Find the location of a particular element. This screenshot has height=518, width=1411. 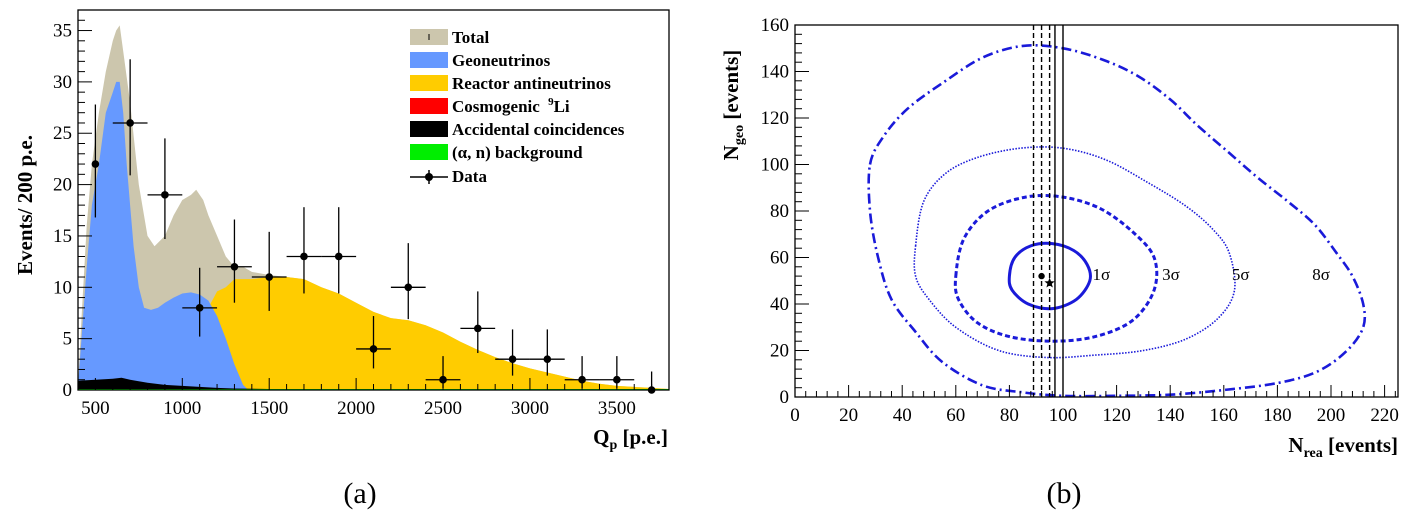

y-tick-label: 100 is located at coordinates (775, 165).